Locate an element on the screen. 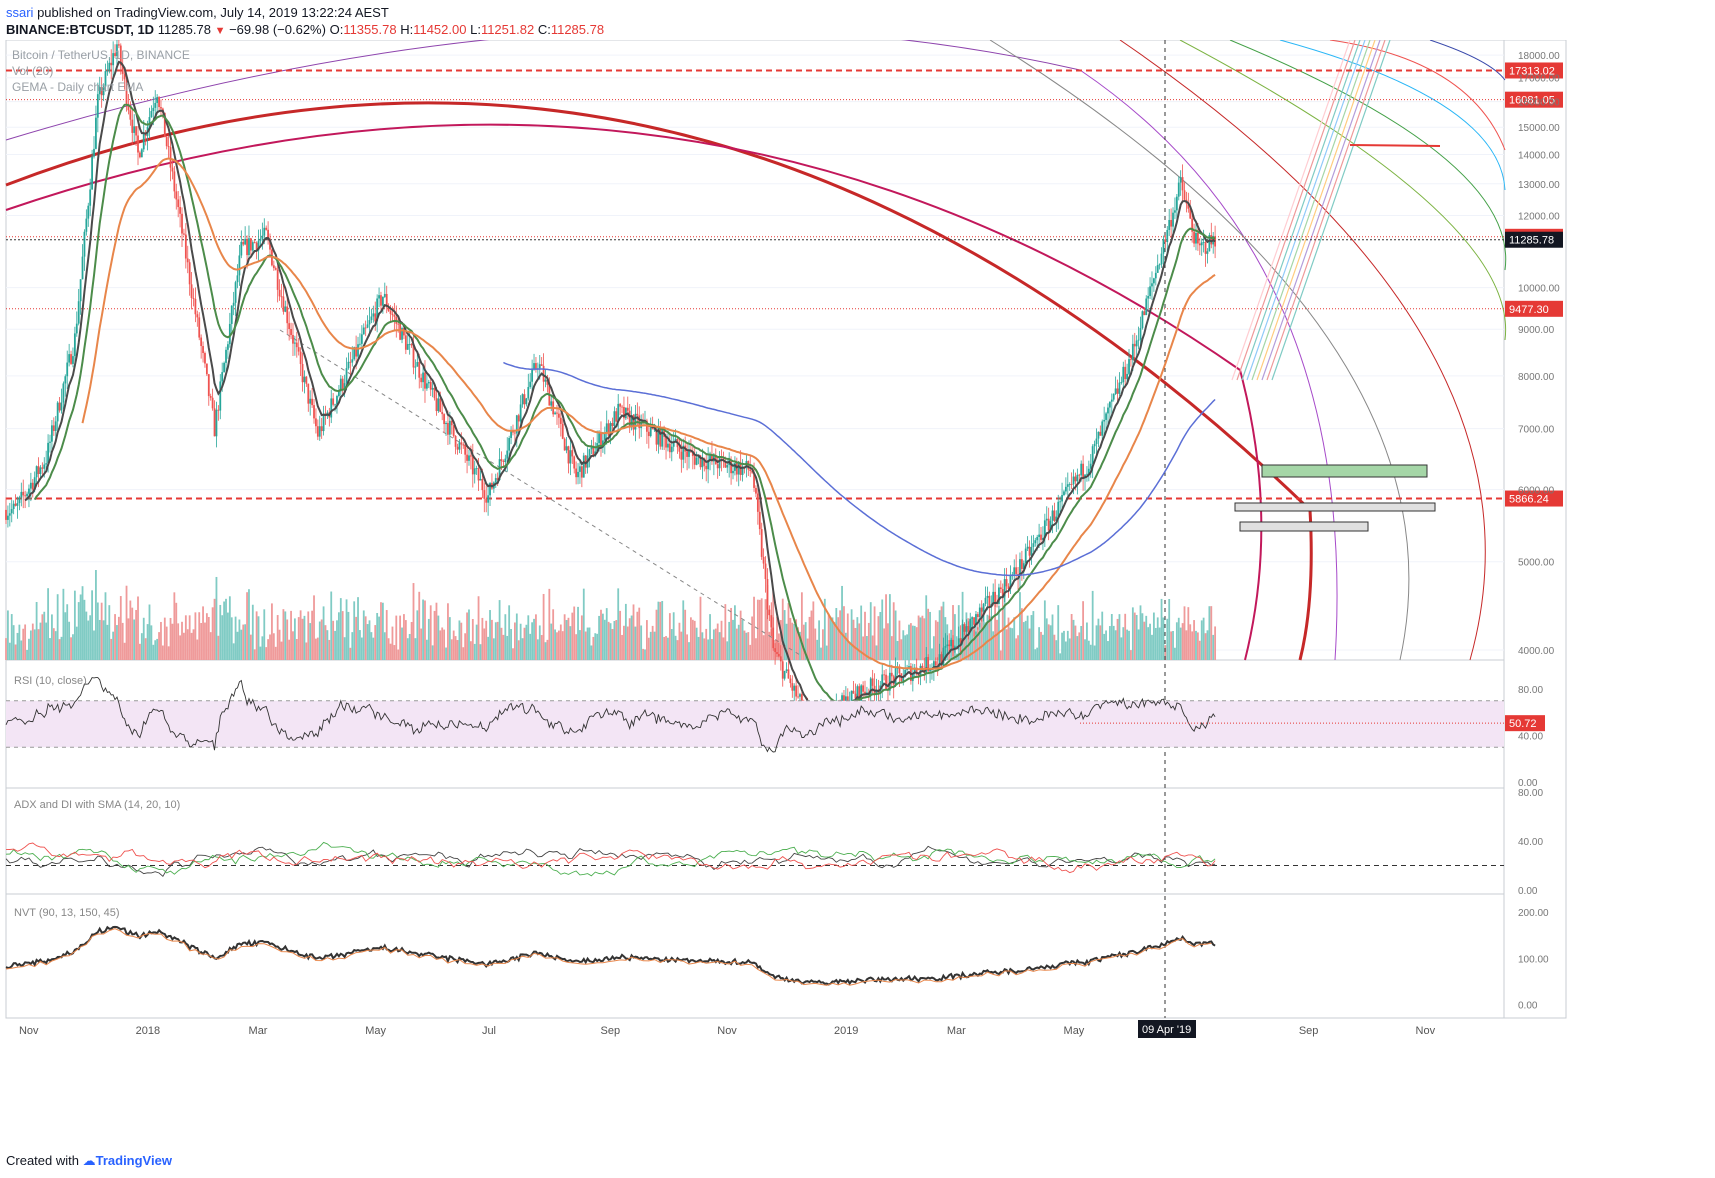 This screenshot has width=1715, height=1178. y-tick-label: 9000.00 is located at coordinates (1536, 330).